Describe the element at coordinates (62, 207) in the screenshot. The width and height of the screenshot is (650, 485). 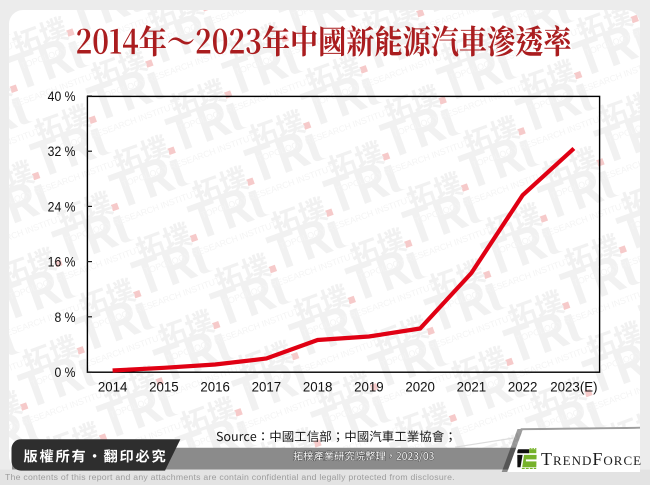
I see `svg-text: 24 %` at that location.